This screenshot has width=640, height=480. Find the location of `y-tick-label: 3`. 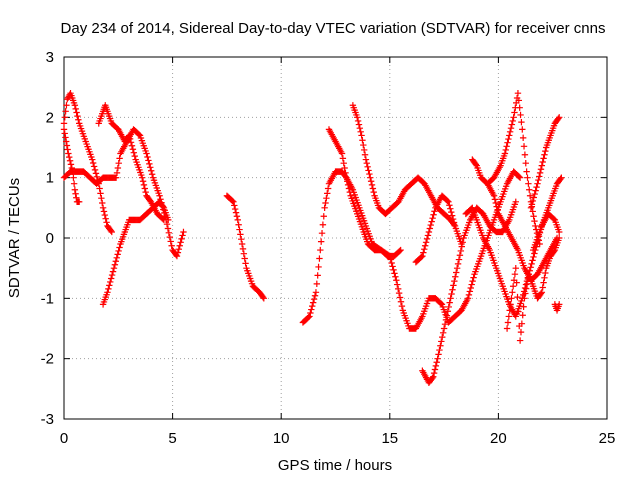

y-tick-label: 3 is located at coordinates (50, 57).